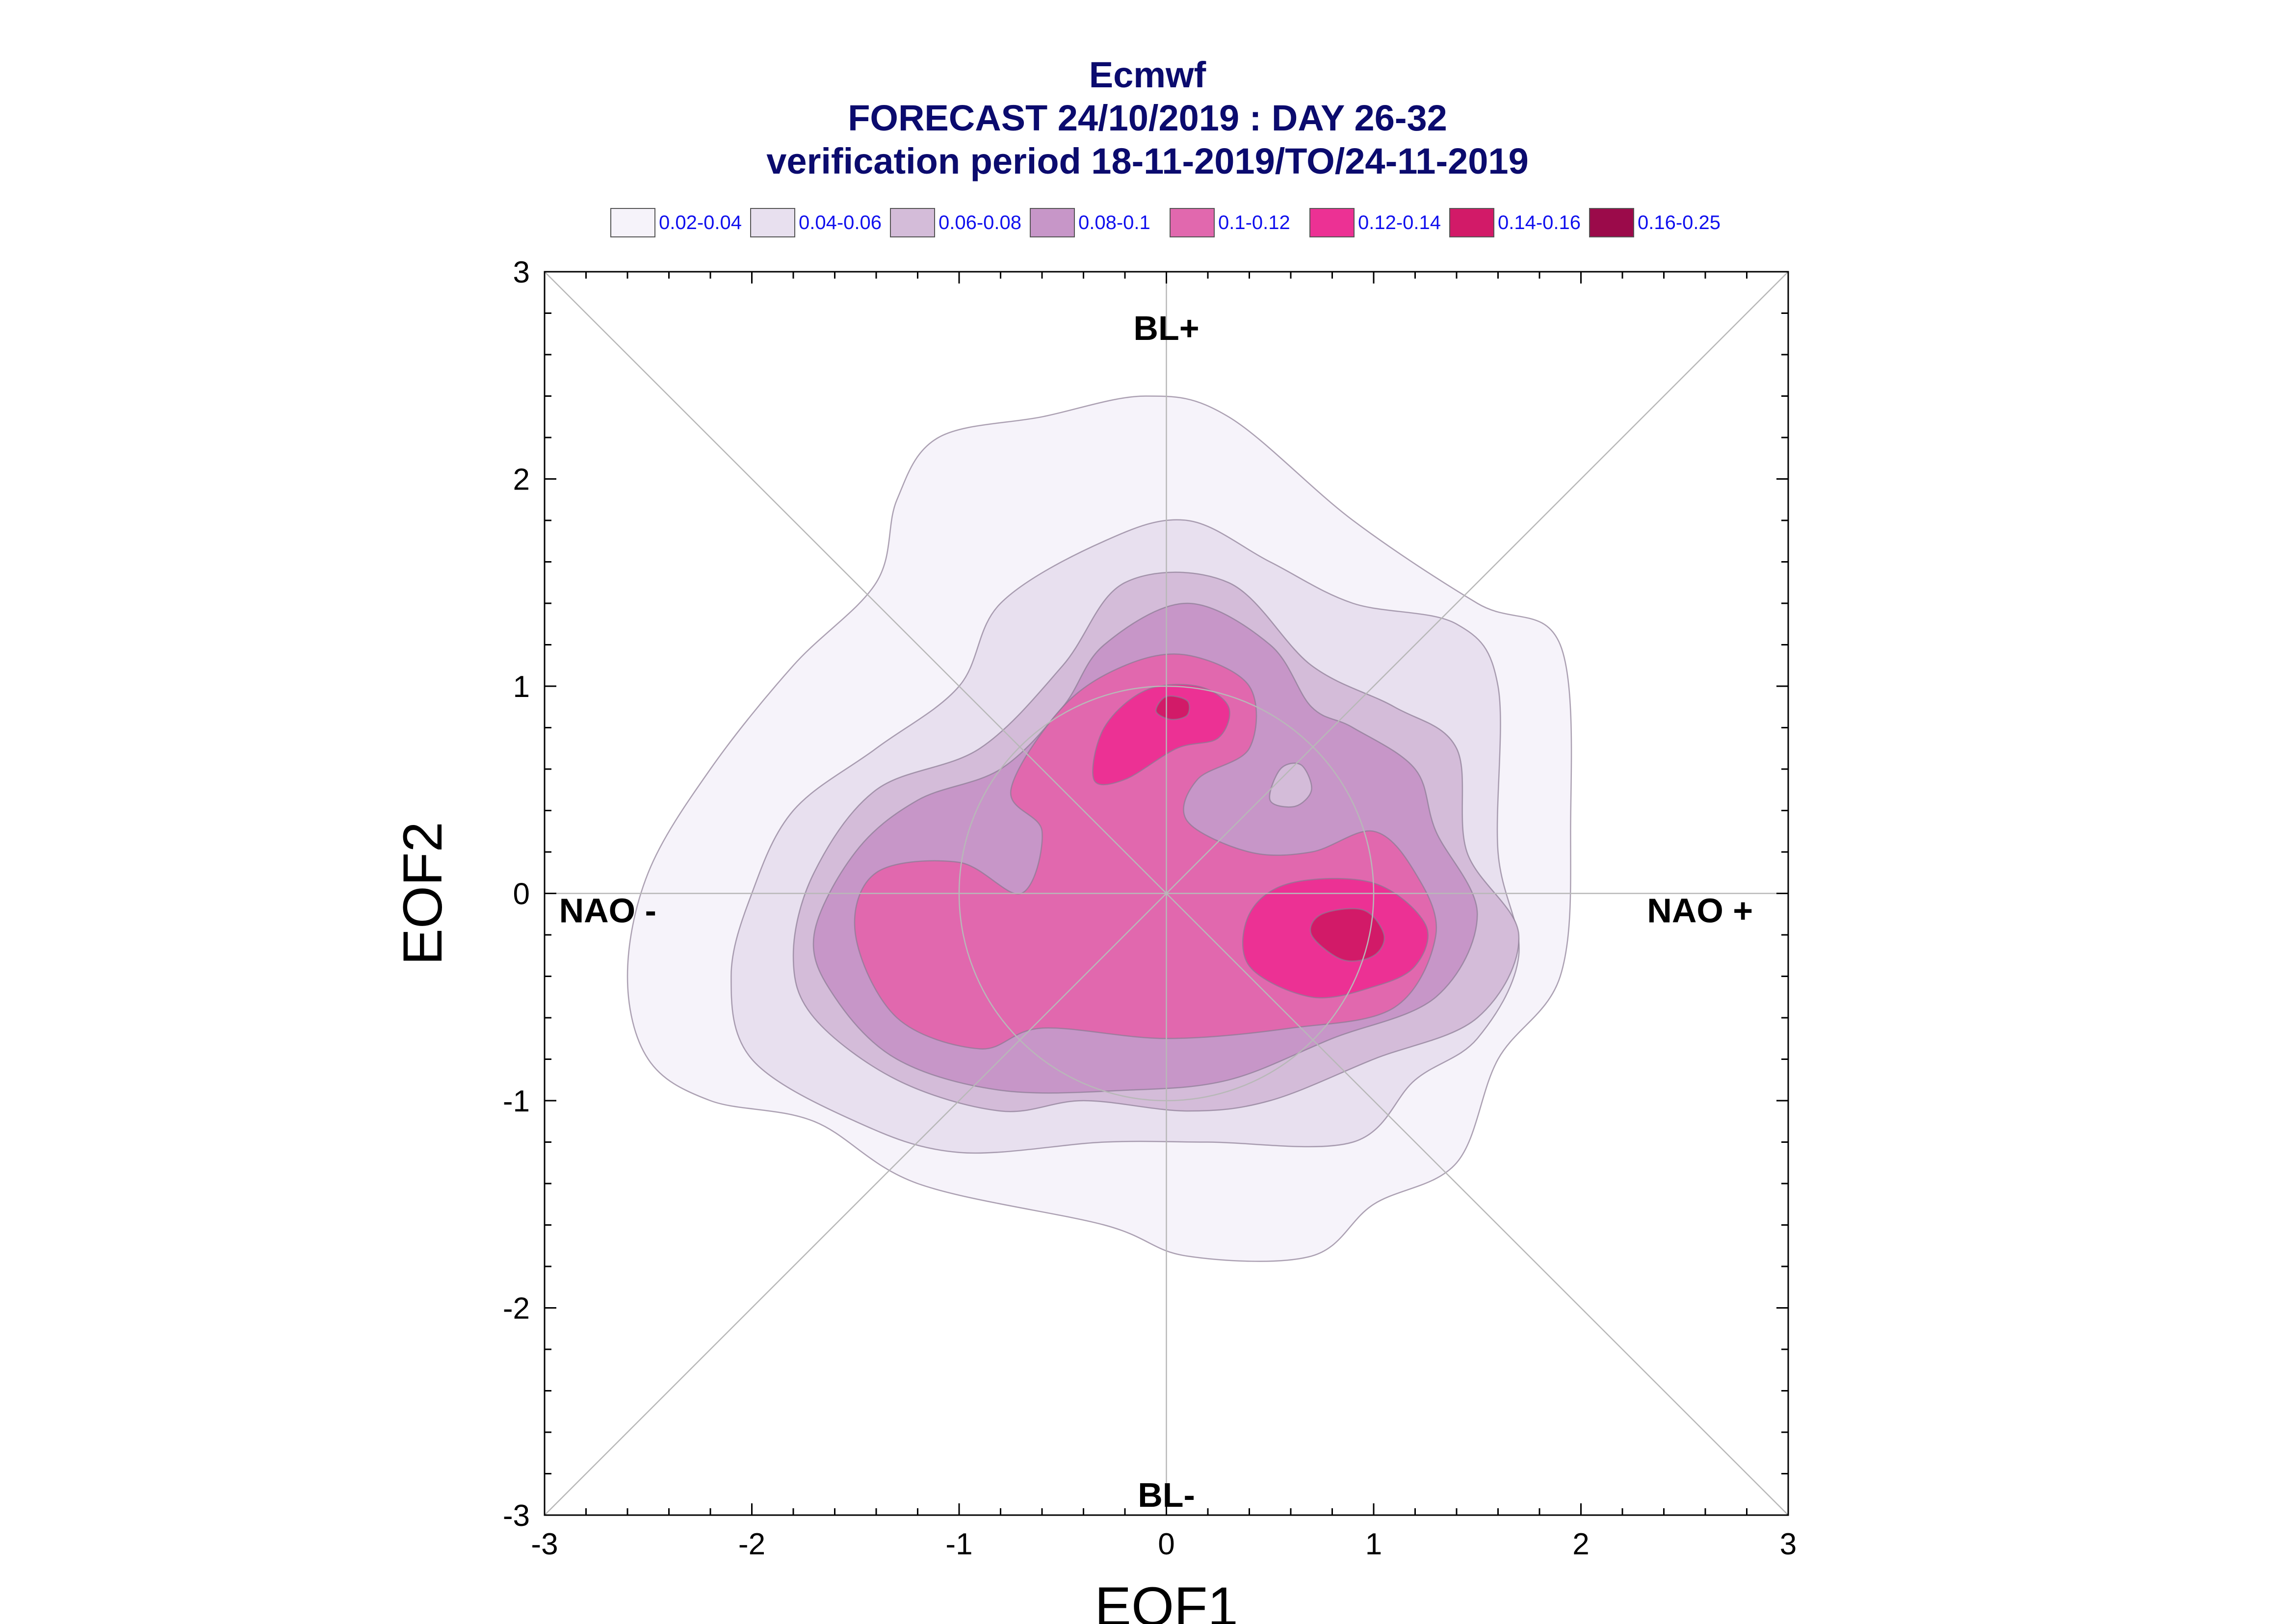  What do you see at coordinates (959, 1544) in the screenshot?
I see `x-tick-label: -1` at bounding box center [959, 1544].